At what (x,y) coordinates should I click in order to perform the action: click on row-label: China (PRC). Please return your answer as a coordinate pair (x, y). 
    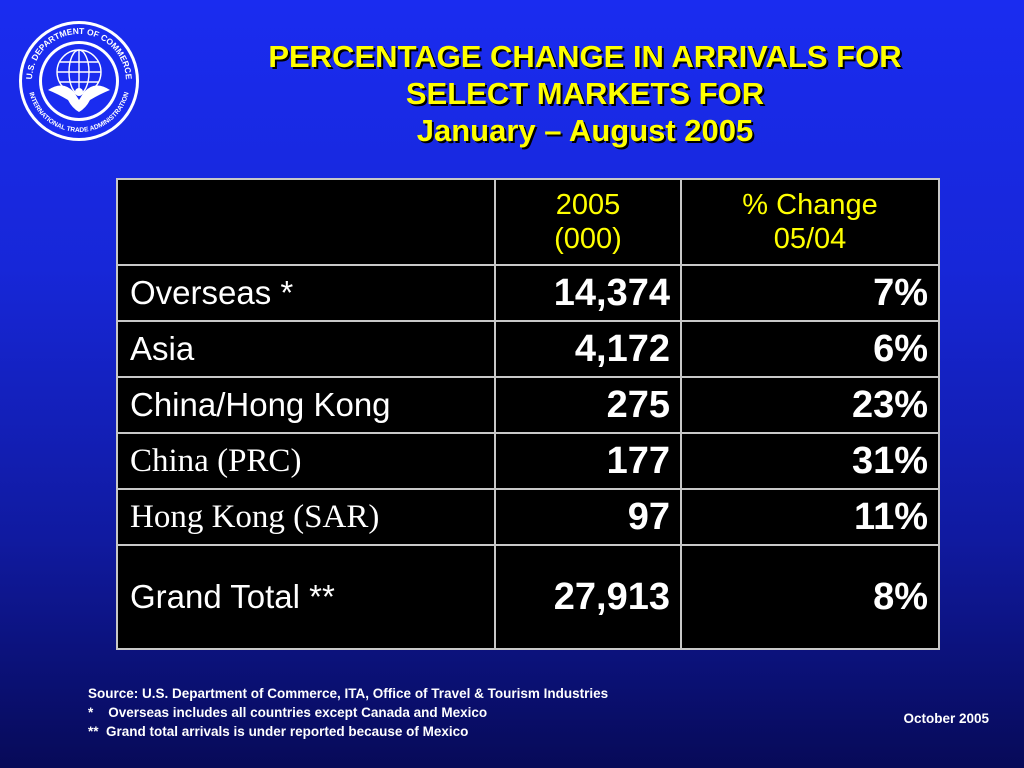
    Looking at the image, I should click on (306, 461).